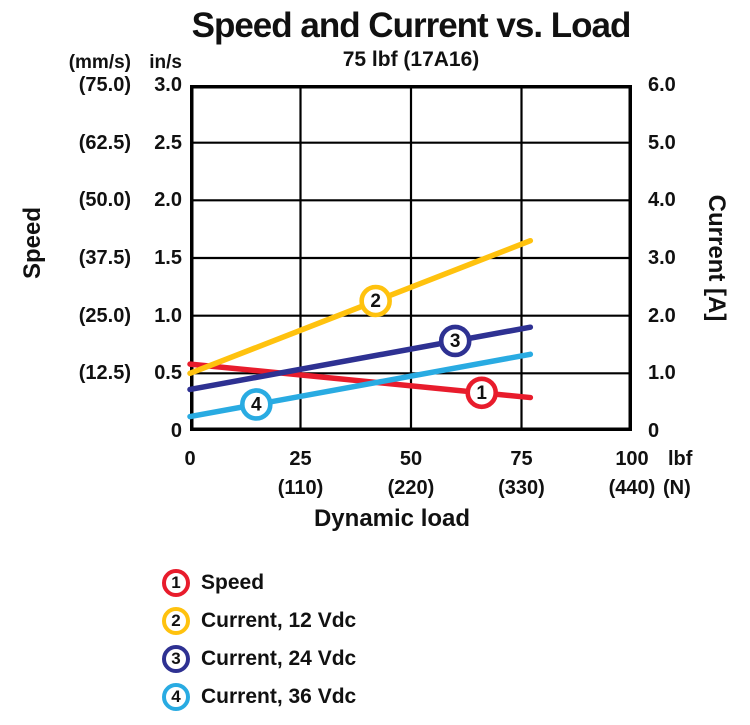 This screenshot has width=750, height=725. I want to click on x-axis-tick-n: (110), so click(300, 488).